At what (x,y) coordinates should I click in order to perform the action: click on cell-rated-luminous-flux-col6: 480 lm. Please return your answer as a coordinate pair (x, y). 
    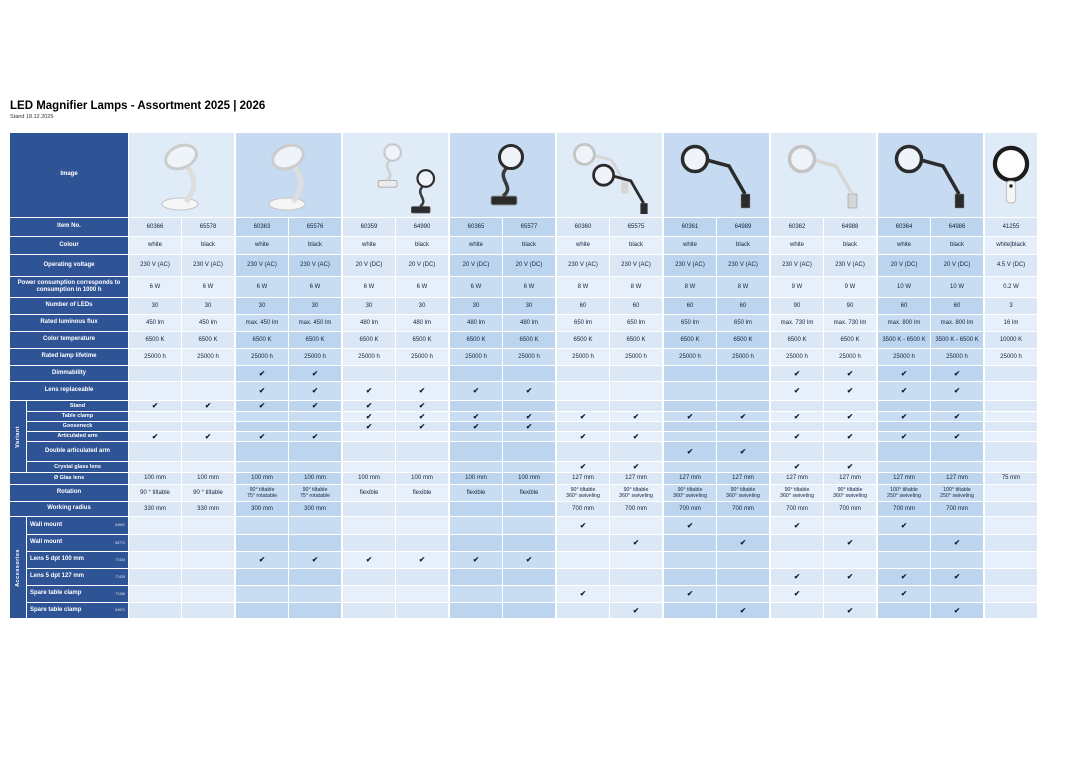
    Looking at the image, I should click on (422, 323).